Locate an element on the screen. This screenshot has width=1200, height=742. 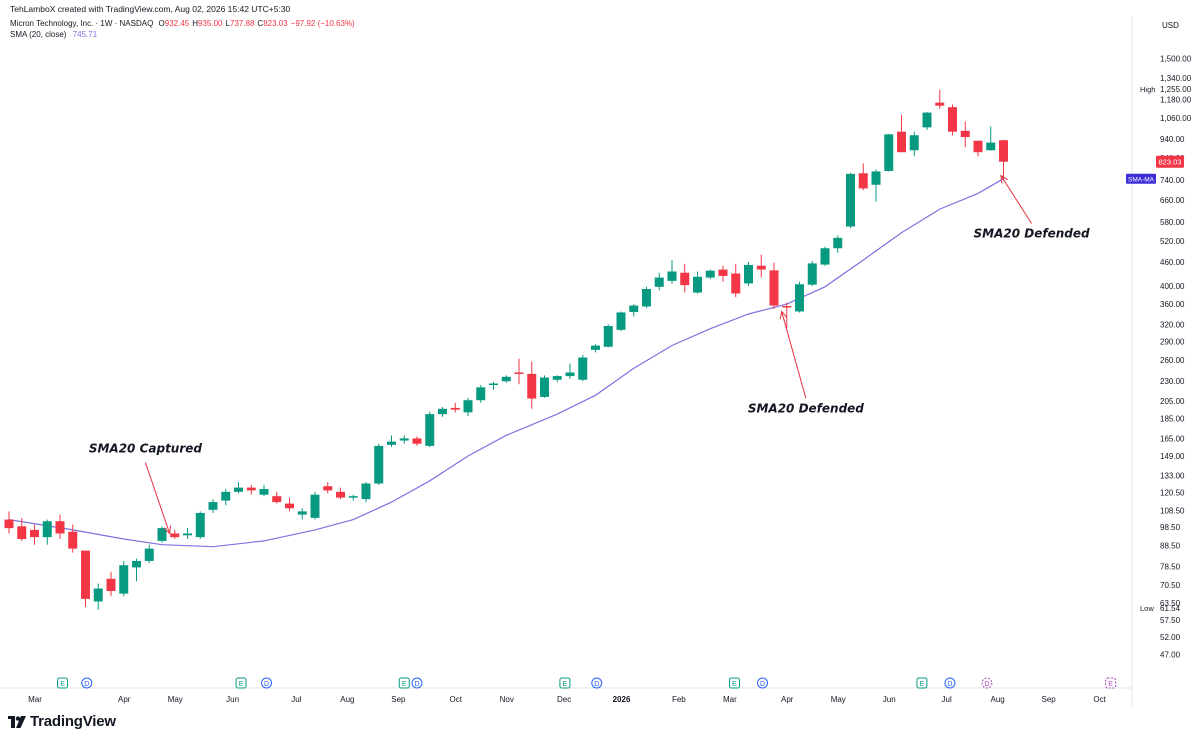
sma-price-tag-label: SMA-MA is located at coordinates (1141, 180).